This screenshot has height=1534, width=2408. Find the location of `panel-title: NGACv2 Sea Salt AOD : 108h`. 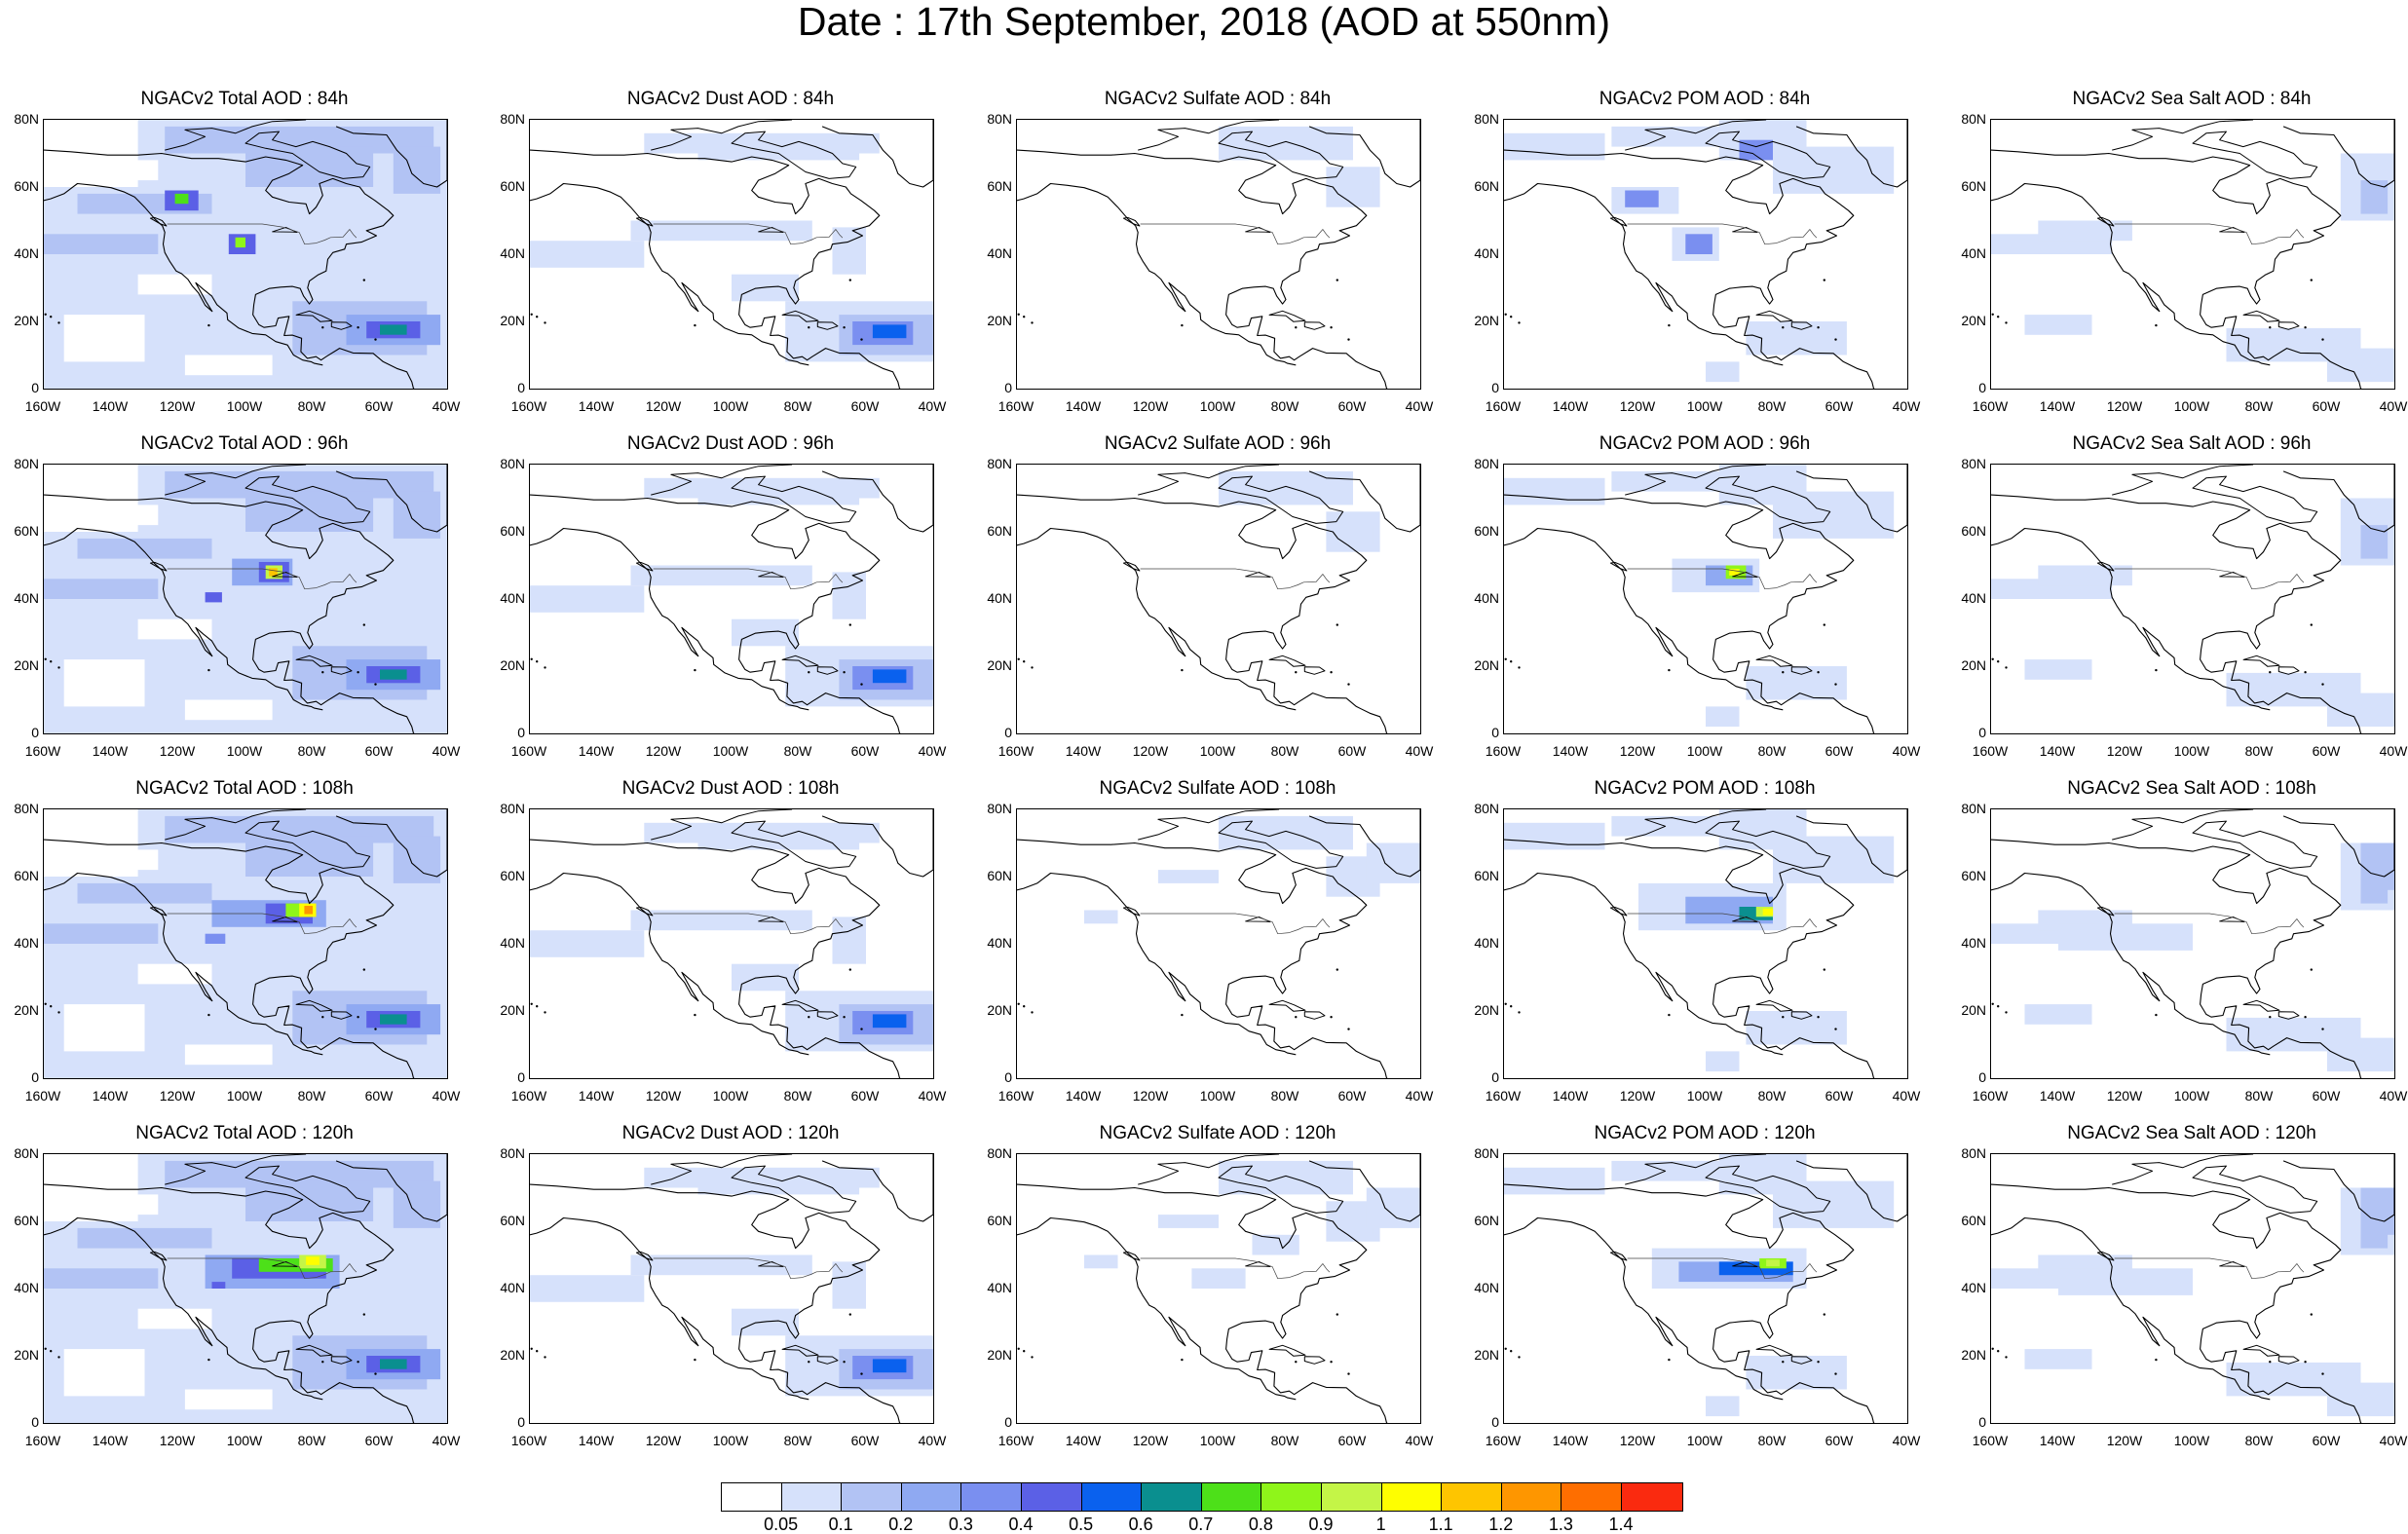

panel-title: NGACv2 Sea Salt AOD : 108h is located at coordinates (2191, 788).